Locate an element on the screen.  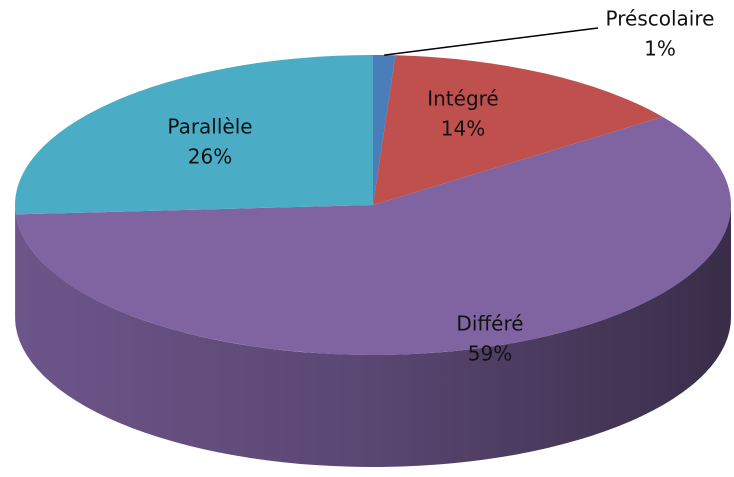
slice-value: 1% is located at coordinates (660, 49).